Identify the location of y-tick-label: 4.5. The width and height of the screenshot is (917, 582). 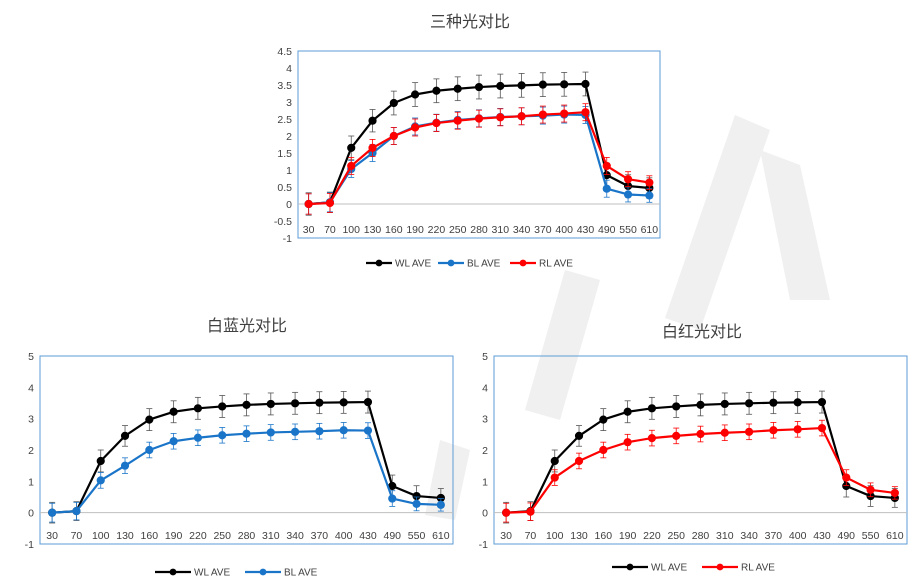
(284, 52).